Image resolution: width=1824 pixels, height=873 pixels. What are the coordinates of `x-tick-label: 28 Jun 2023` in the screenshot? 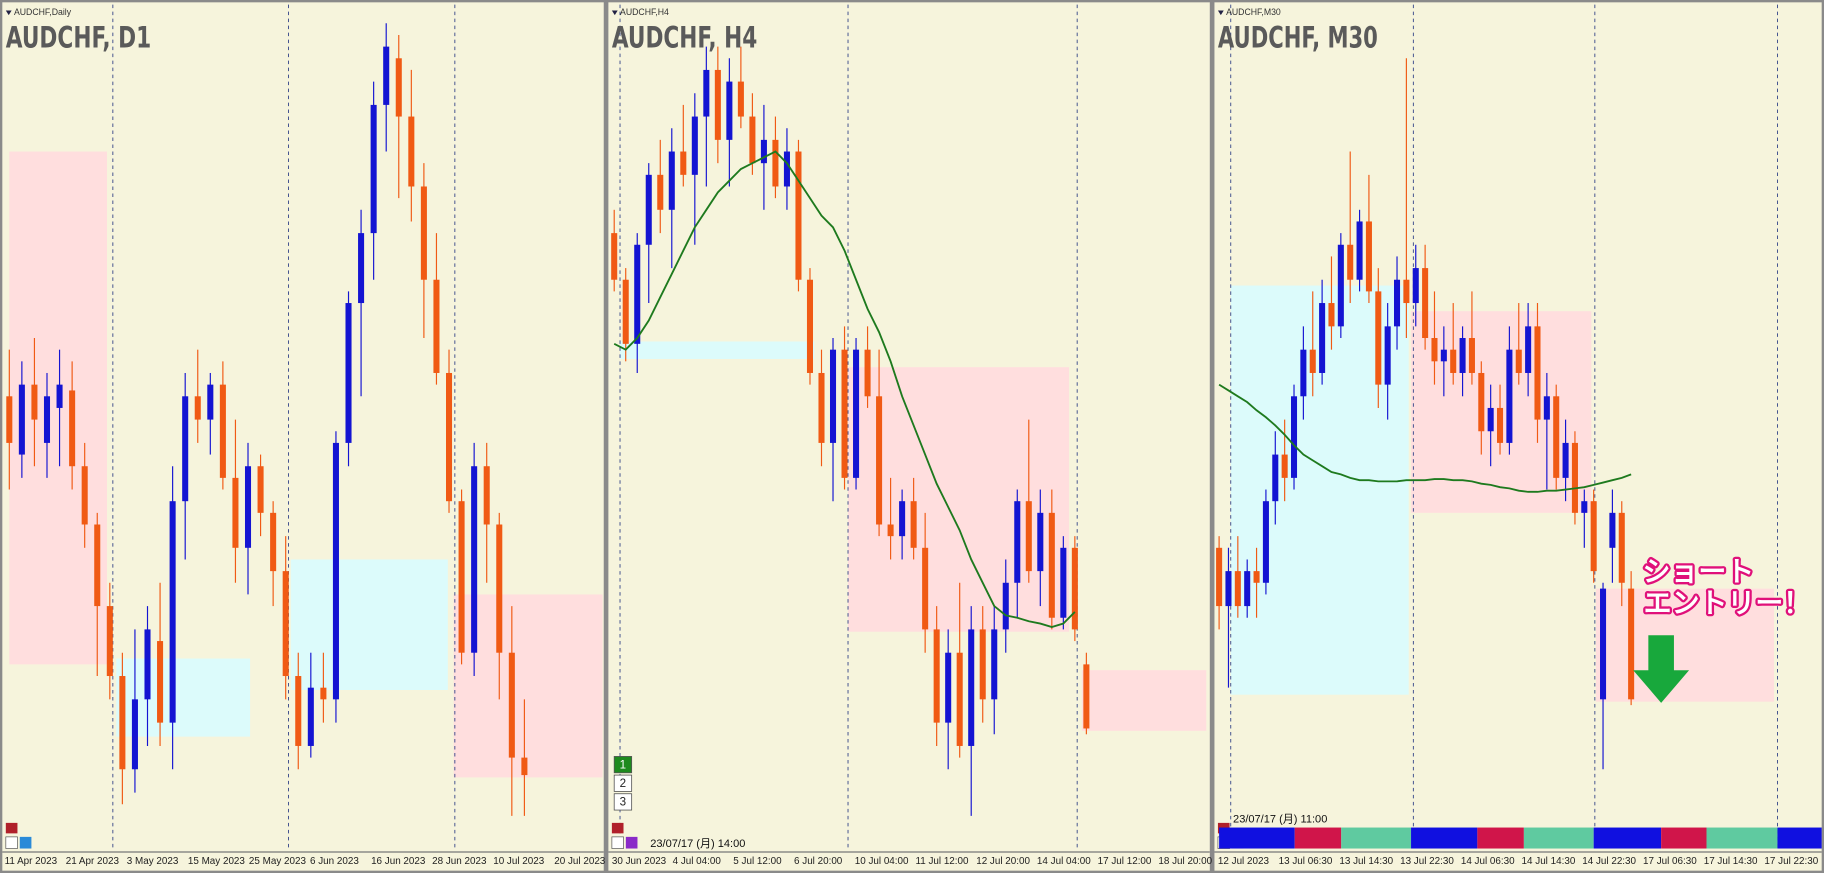 It's located at (459, 861).